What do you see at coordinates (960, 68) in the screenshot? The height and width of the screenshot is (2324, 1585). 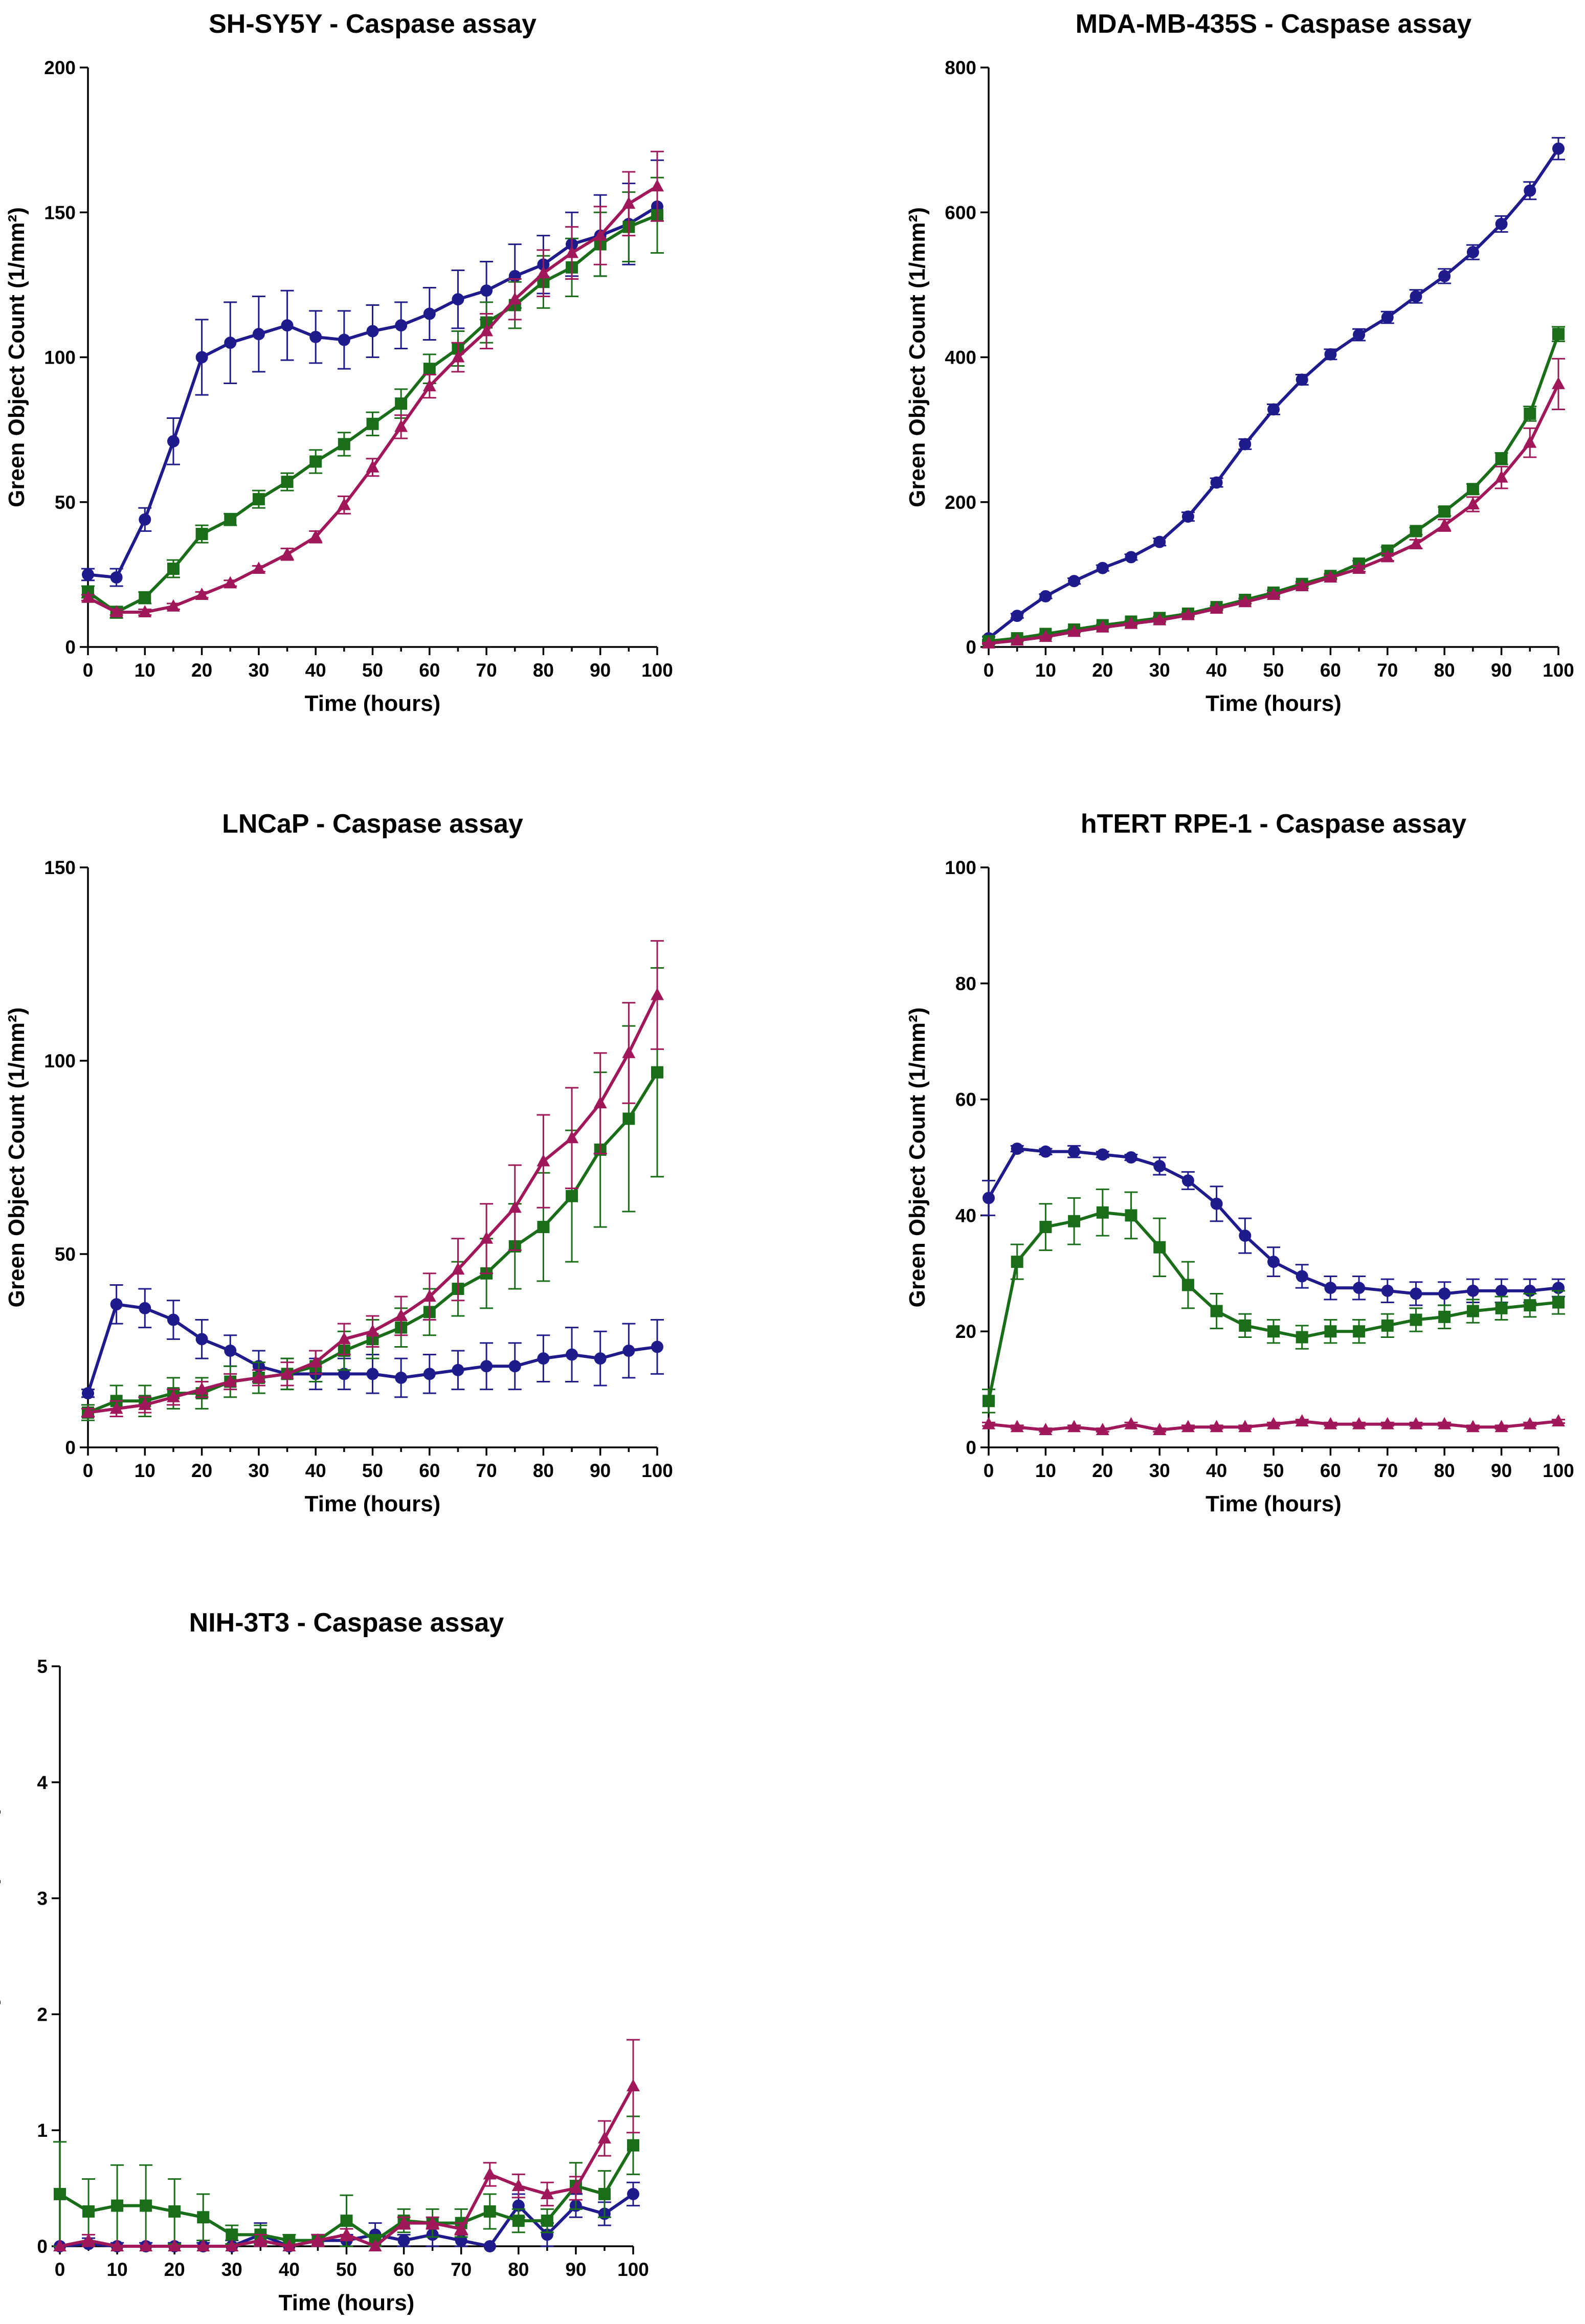 I see `y-tick-label: 800` at bounding box center [960, 68].